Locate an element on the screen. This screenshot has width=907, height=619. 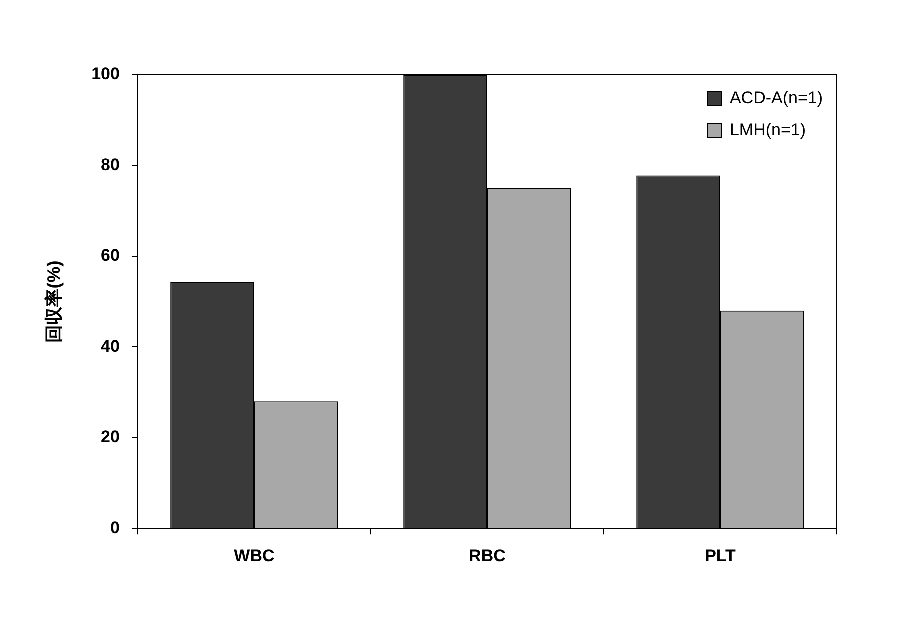
x-tick-label: PLT is located at coordinates (721, 556).